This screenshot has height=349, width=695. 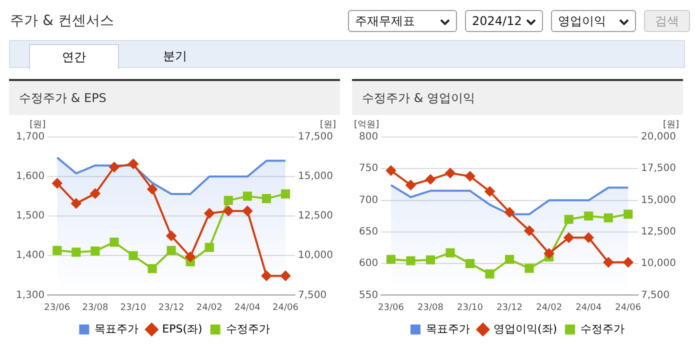 I want to click on text: 검색, so click(x=667, y=21).